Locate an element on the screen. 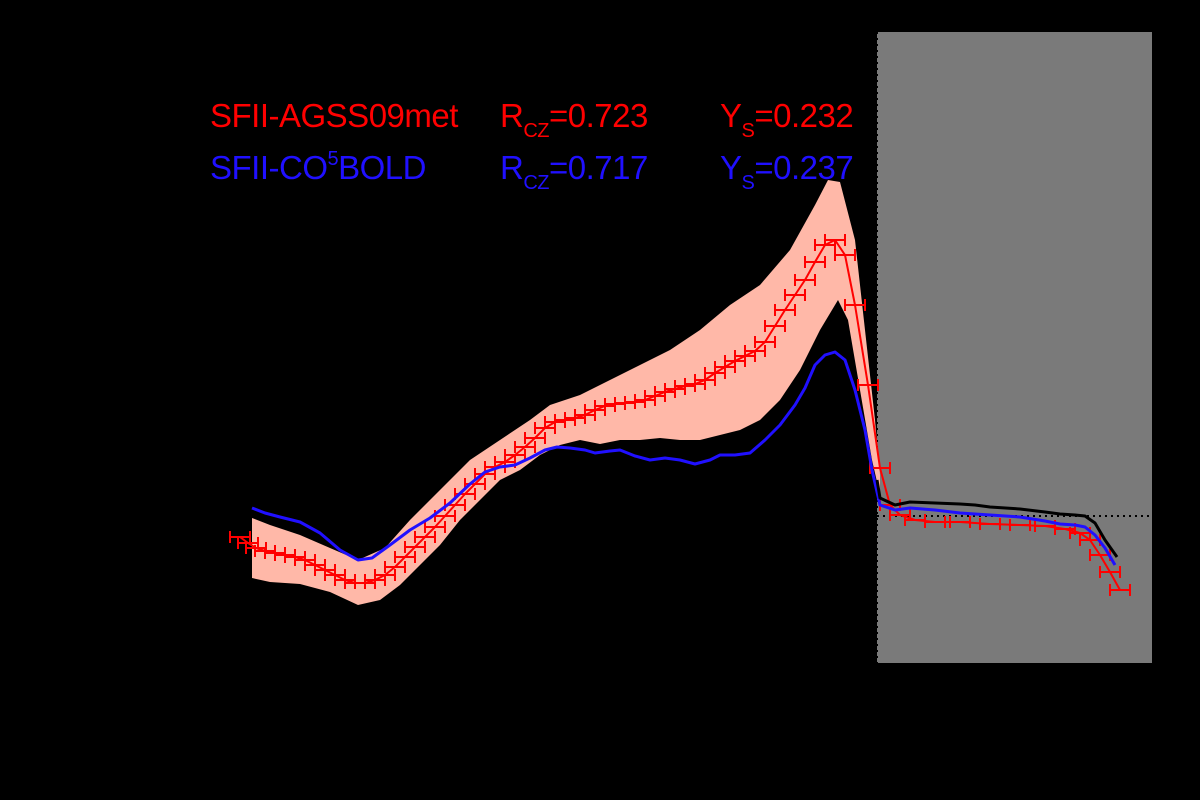 This screenshot has width=1200, height=800. legend-rcz: RCZ=0.723 is located at coordinates (574, 119).